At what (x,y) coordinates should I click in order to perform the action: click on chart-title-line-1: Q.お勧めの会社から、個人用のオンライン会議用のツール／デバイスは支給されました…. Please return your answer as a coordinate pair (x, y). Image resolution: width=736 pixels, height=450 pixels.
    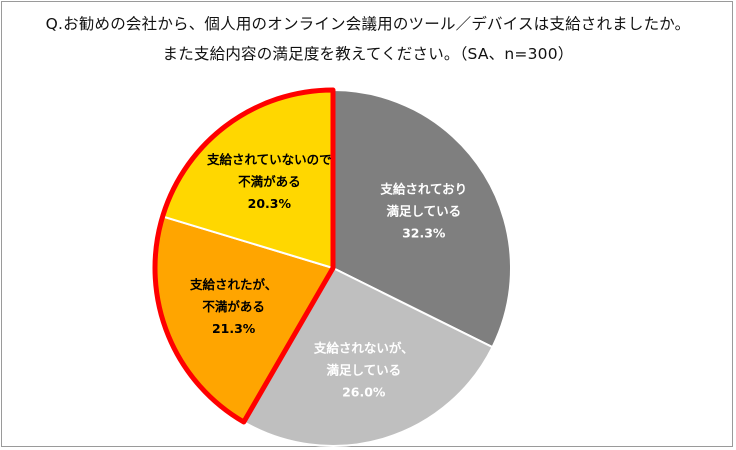
    Looking at the image, I should click on (368, 24).